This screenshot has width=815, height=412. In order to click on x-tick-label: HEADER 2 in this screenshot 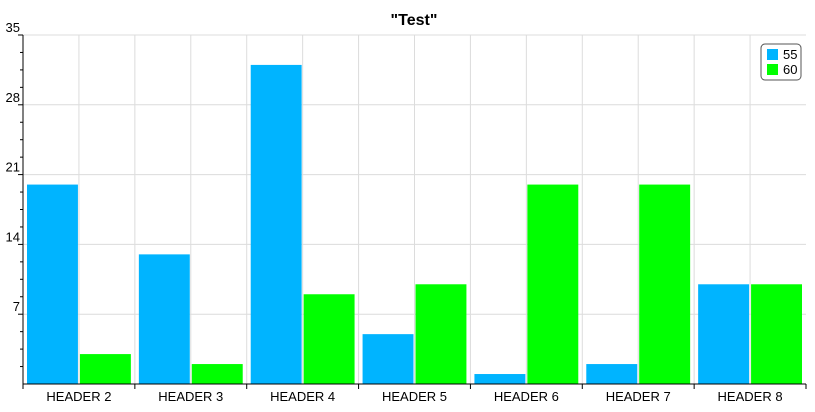, I will do `click(78, 396)`.